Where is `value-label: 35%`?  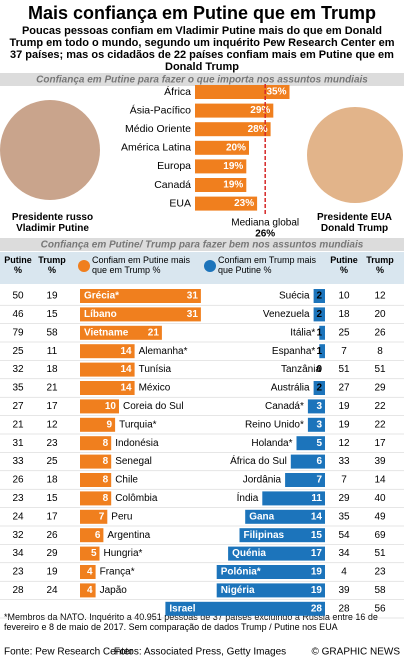
value-label: 35% is located at coordinates (276, 92).